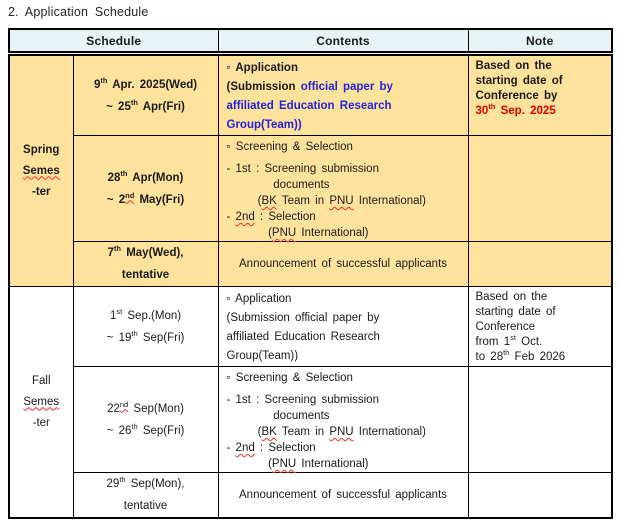  What do you see at coordinates (542, 110) in the screenshot?
I see `text-line: 30th Sep. 2025` at bounding box center [542, 110].